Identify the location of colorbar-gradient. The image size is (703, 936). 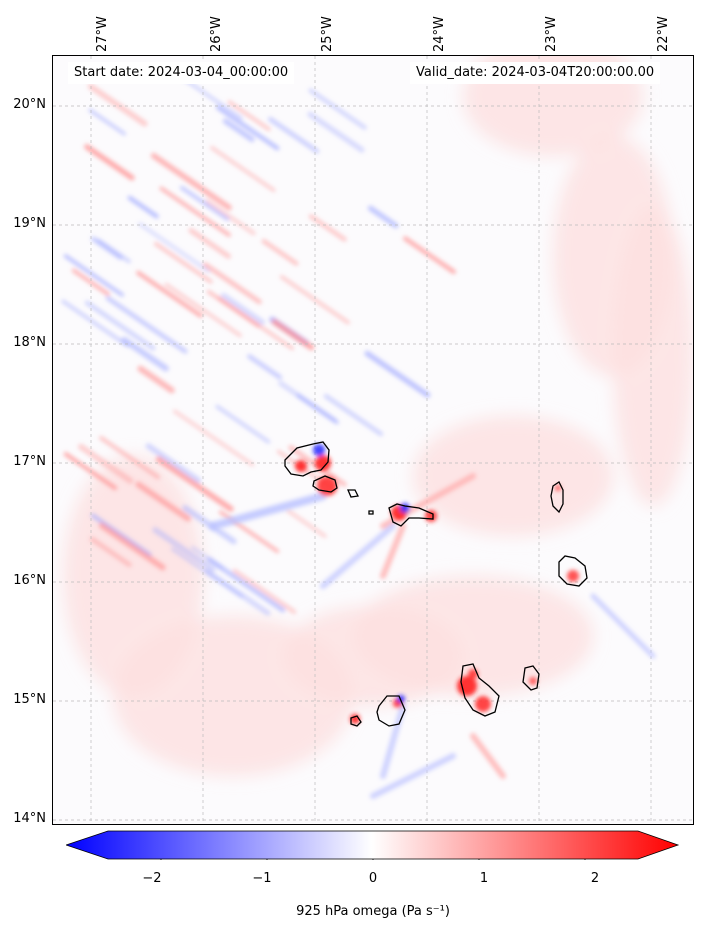
(373, 845).